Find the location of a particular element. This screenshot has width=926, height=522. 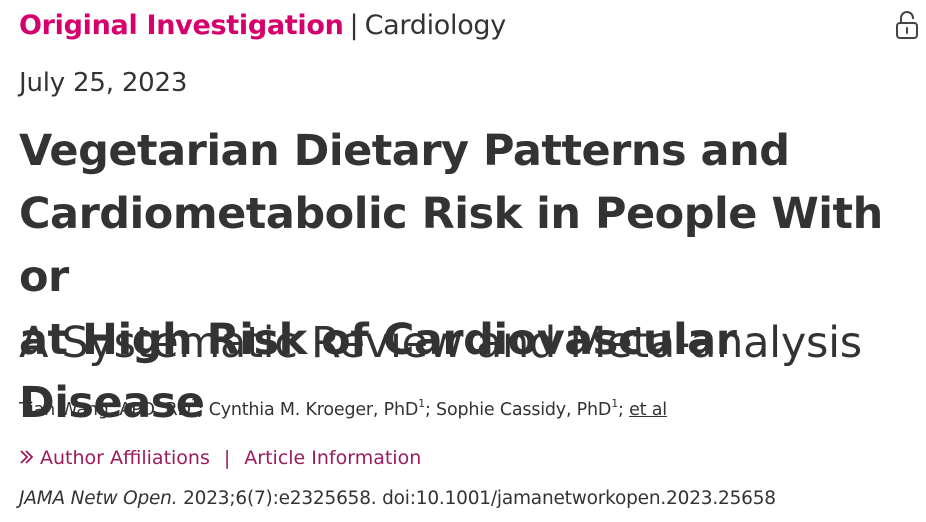

journal-abbreviation: JAMA Netw Open. is located at coordinates (98, 498).